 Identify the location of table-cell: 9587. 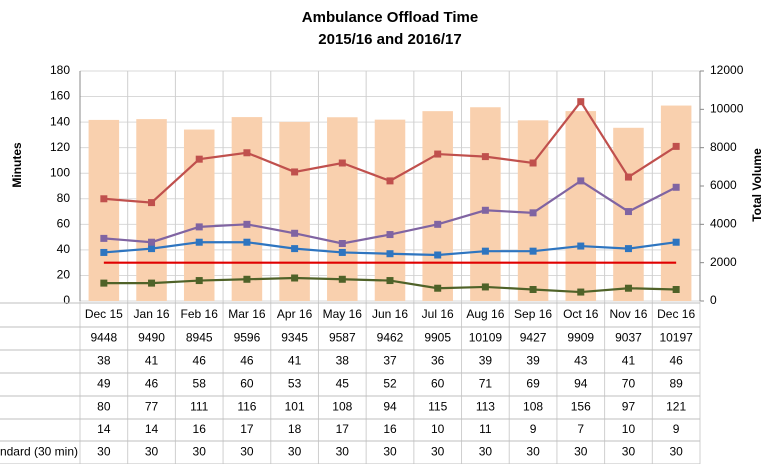
(342, 338).